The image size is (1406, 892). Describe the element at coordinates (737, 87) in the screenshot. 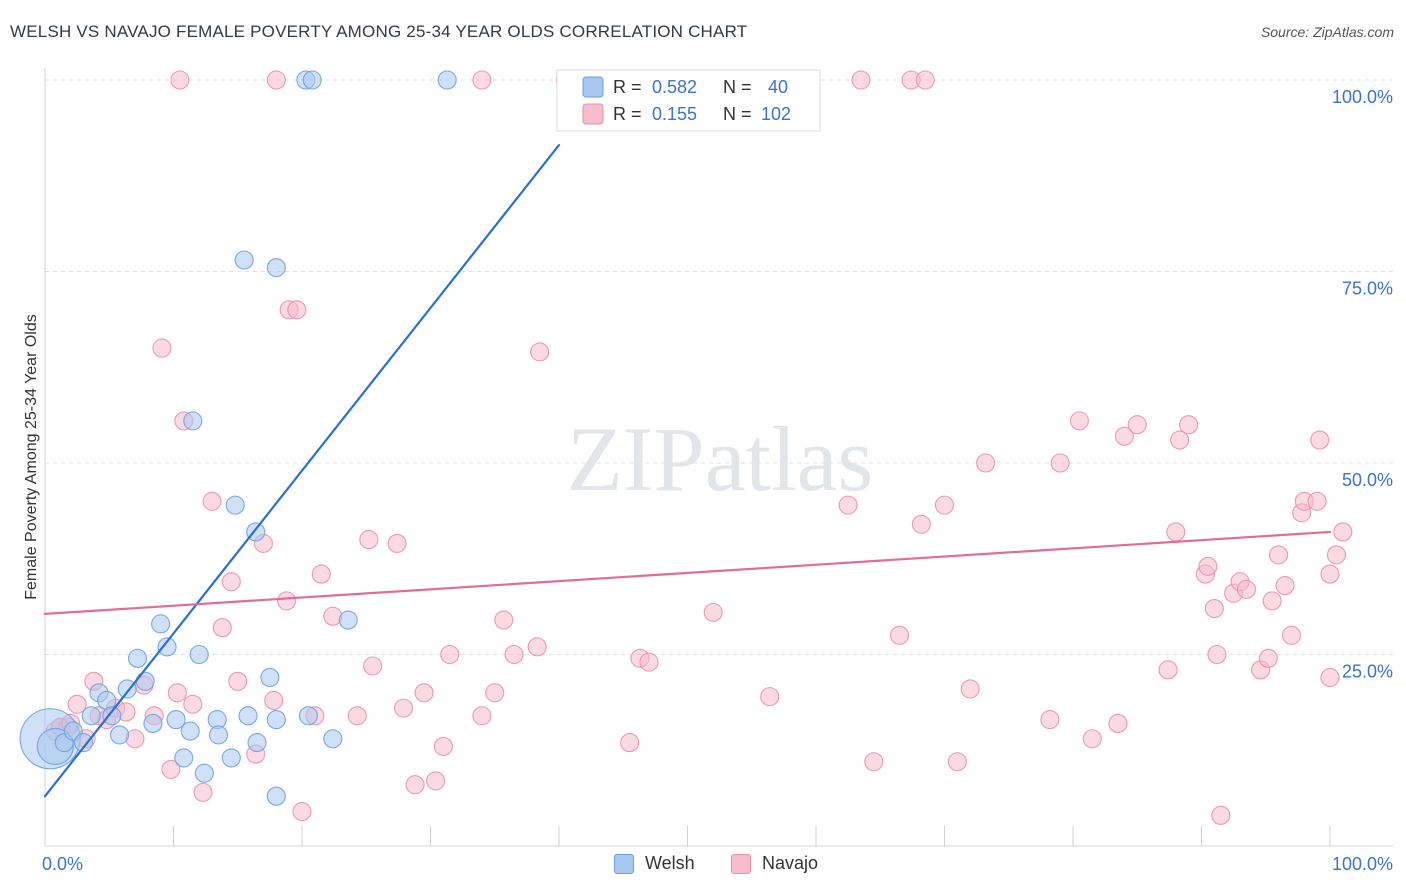

I see `legend-welsh-n-label: N =` at that location.